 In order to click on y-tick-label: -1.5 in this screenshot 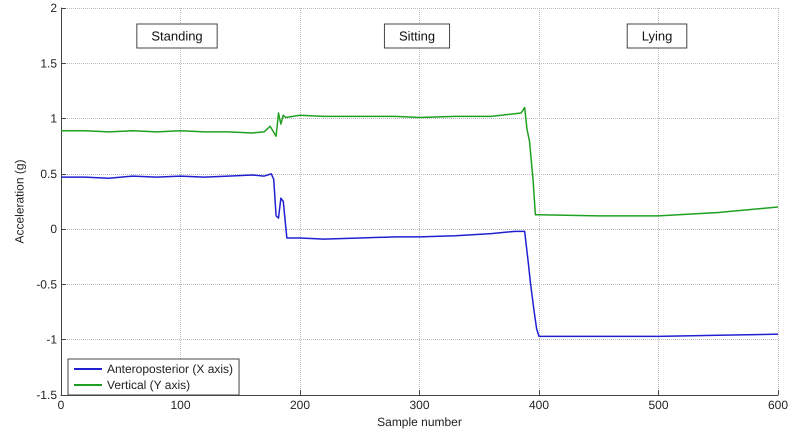, I will do `click(47, 395)`.